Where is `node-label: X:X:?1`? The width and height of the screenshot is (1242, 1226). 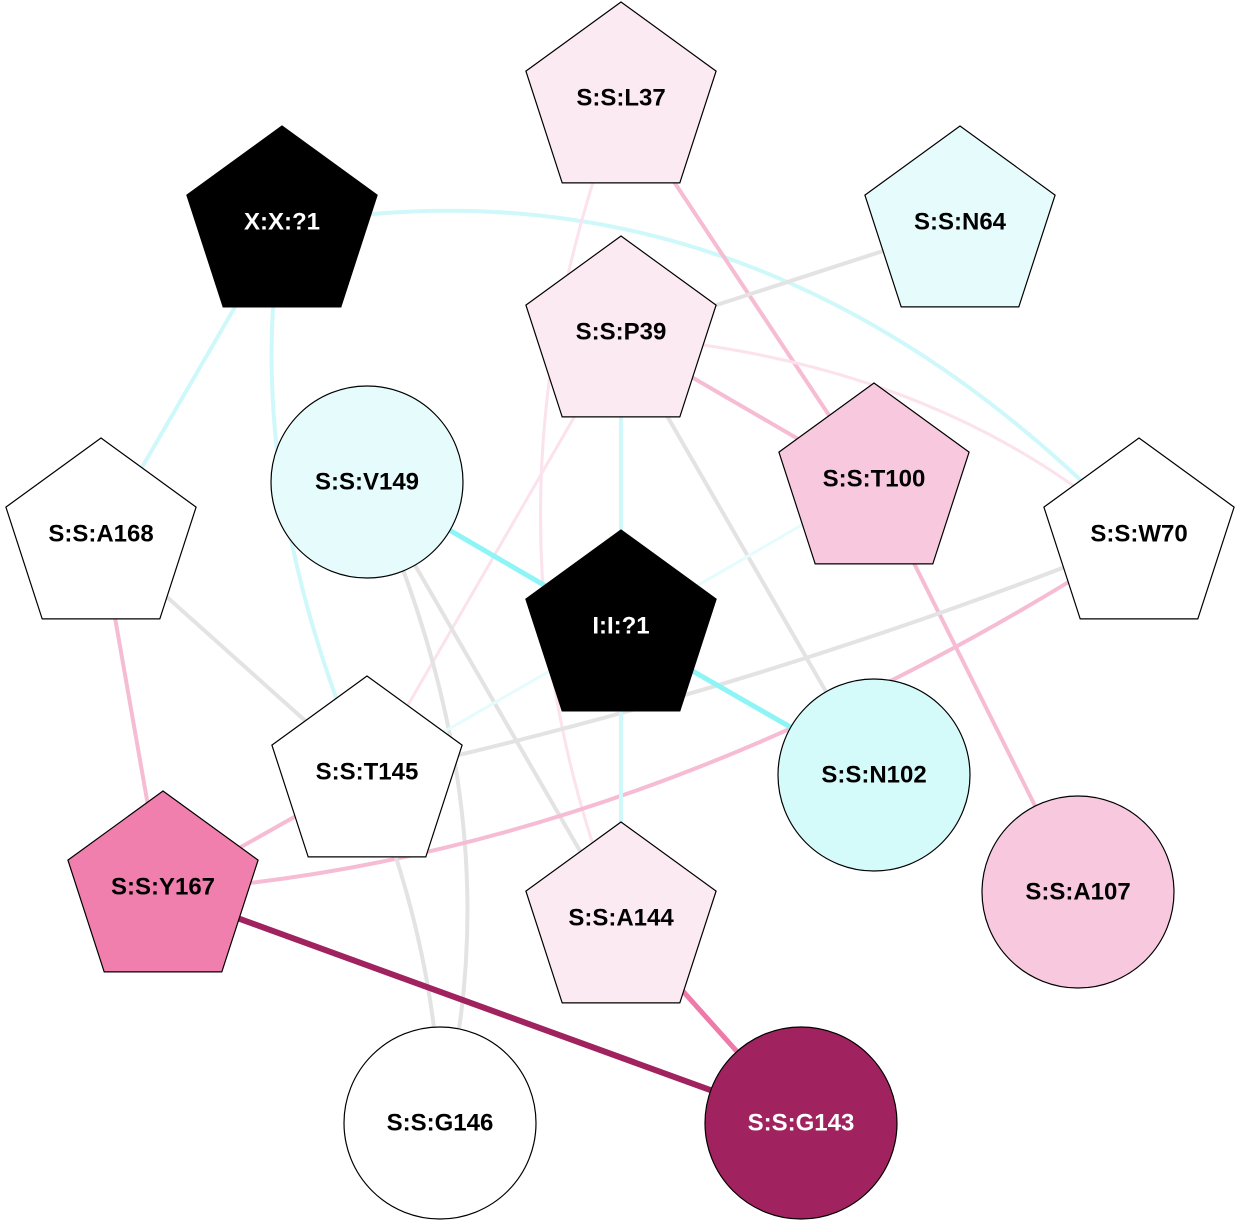 node-label: X:X:?1 is located at coordinates (282, 222).